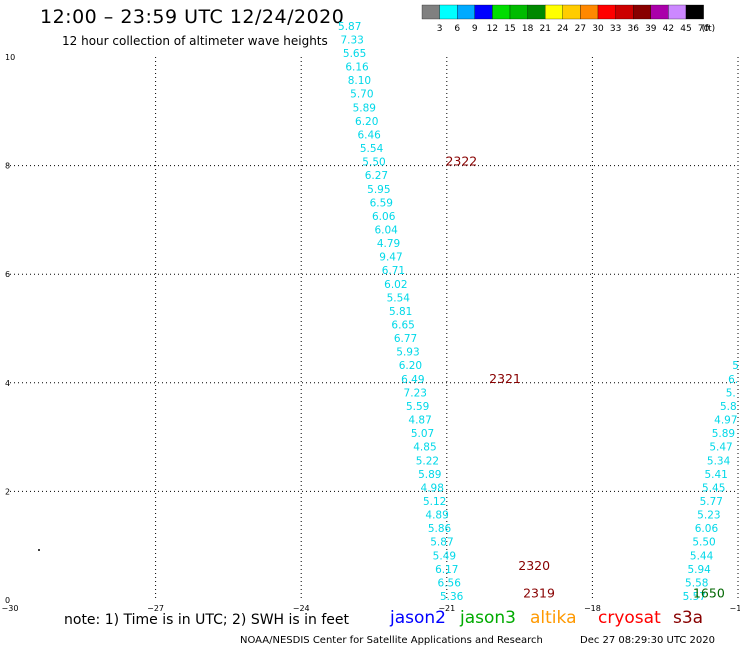  What do you see at coordinates (393, 271) in the screenshot?
I see `data-point-label: 6.71` at bounding box center [393, 271].